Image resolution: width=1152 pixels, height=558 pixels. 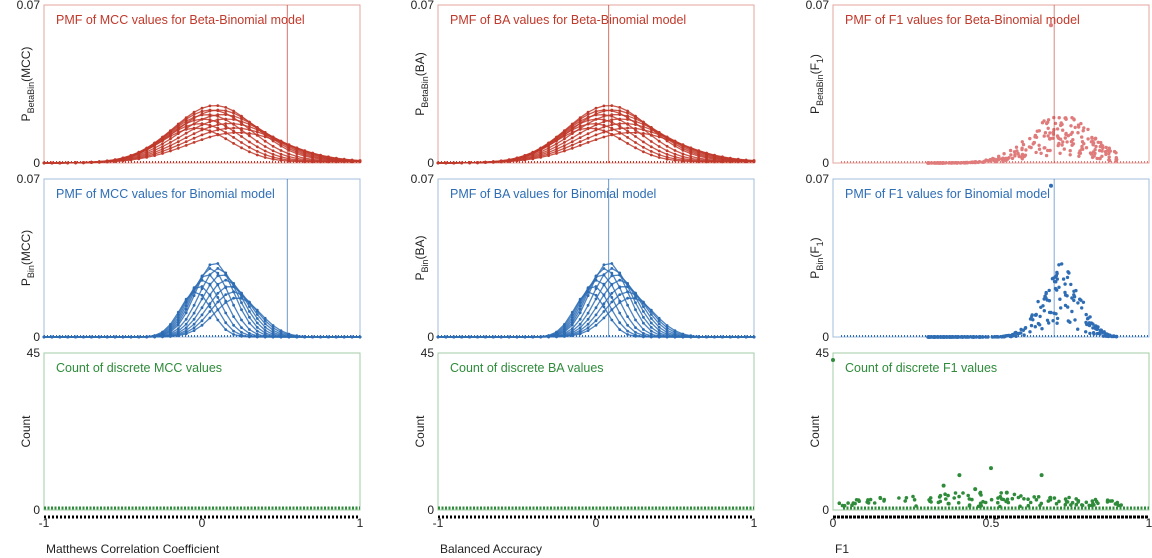 I want to click on y-tick-bottom: 0, so click(x=36, y=510).